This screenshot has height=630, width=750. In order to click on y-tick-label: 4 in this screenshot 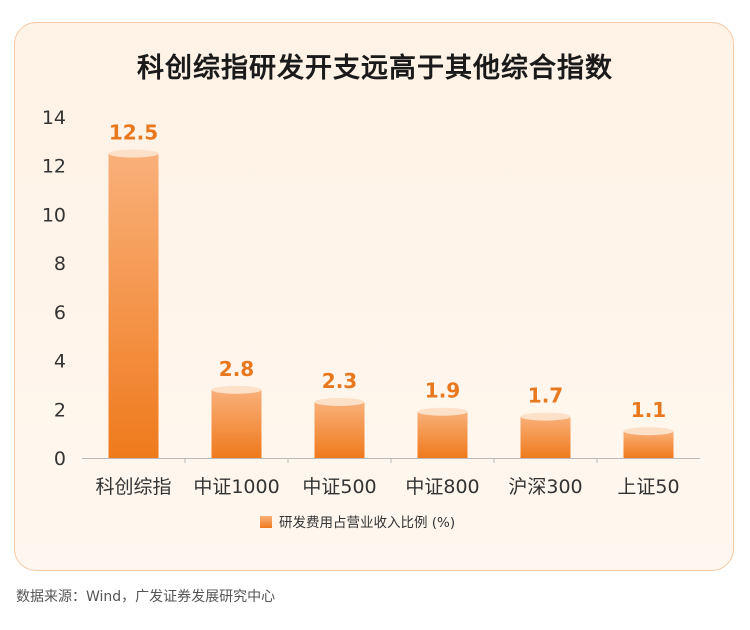, I will do `click(60, 362)`.